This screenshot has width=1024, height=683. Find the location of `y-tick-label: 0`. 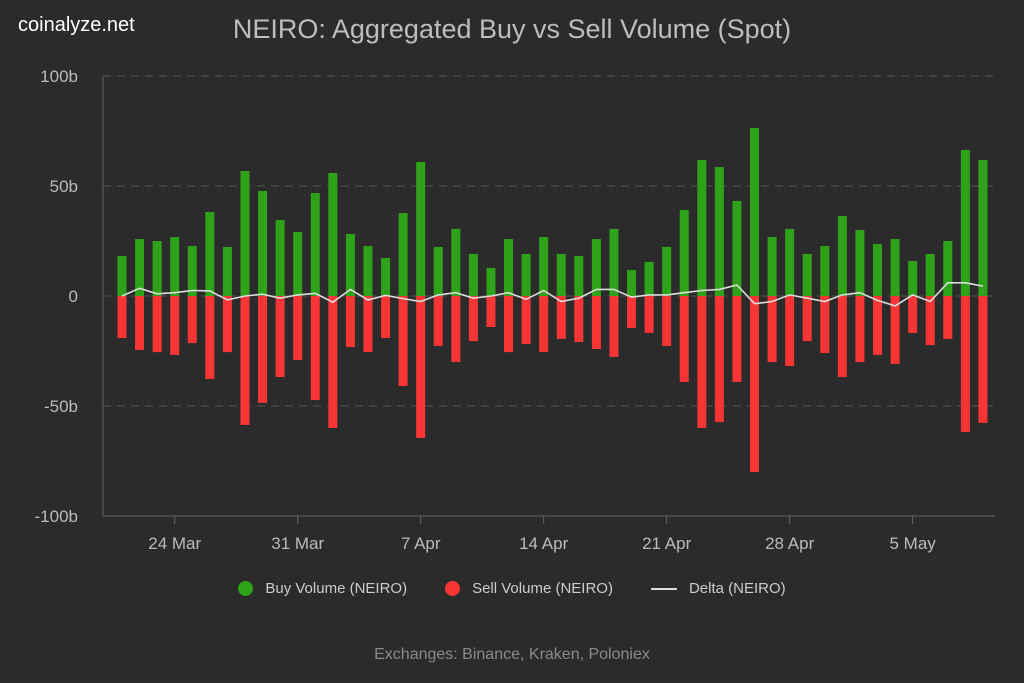

y-tick-label: 0 is located at coordinates (73, 296).